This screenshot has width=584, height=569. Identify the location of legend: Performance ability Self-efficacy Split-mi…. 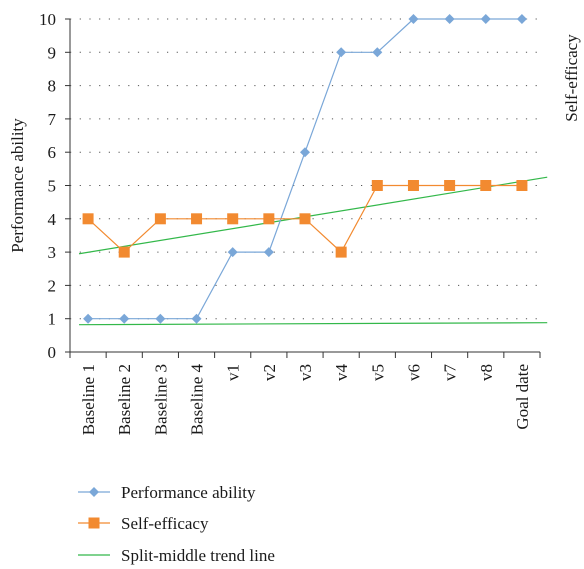
(176, 524).